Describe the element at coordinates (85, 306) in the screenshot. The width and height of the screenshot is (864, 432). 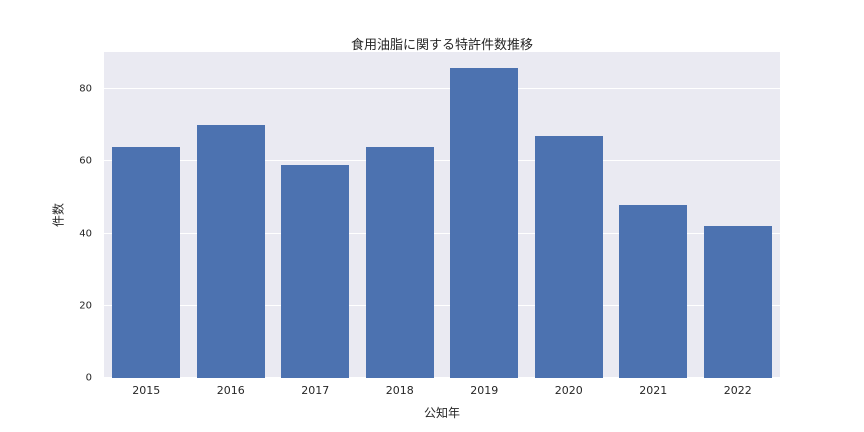
I see `y-tick-label: 20` at that location.